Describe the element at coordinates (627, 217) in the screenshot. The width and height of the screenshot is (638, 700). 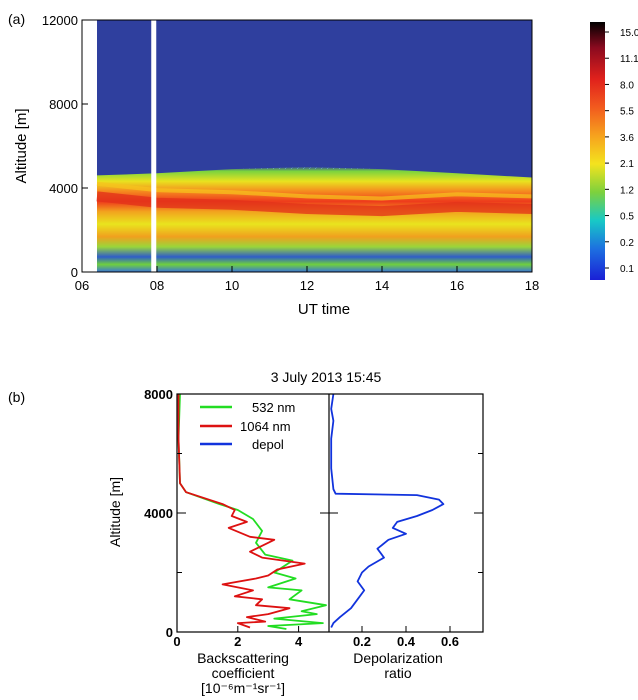
I see `colorbar-tick-label: 0.5` at that location.